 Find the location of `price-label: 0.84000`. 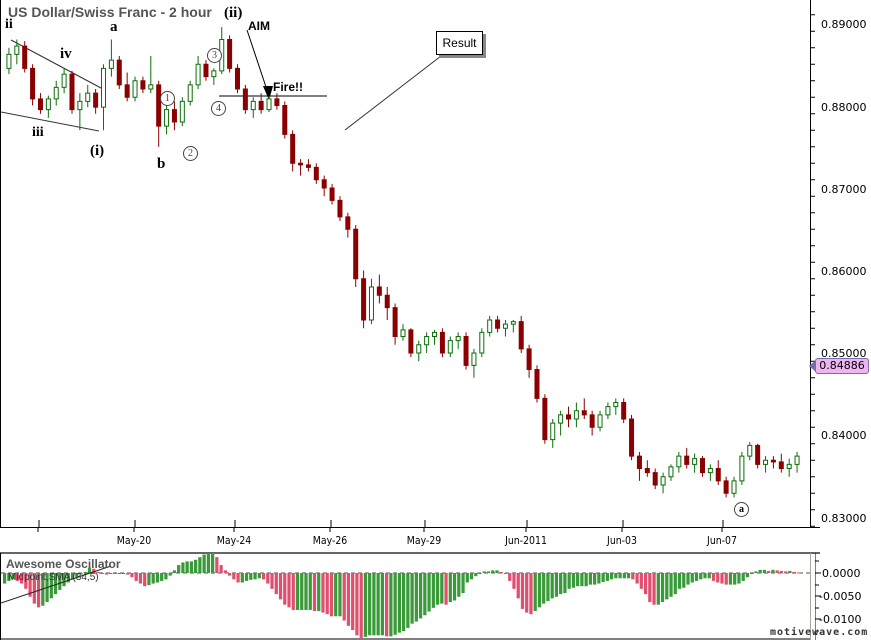

price-label: 0.84000 is located at coordinates (844, 435).